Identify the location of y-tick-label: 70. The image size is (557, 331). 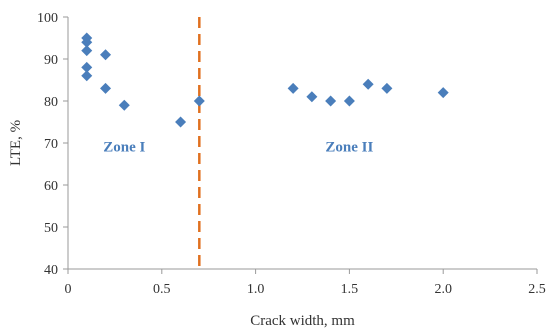
(51, 144).